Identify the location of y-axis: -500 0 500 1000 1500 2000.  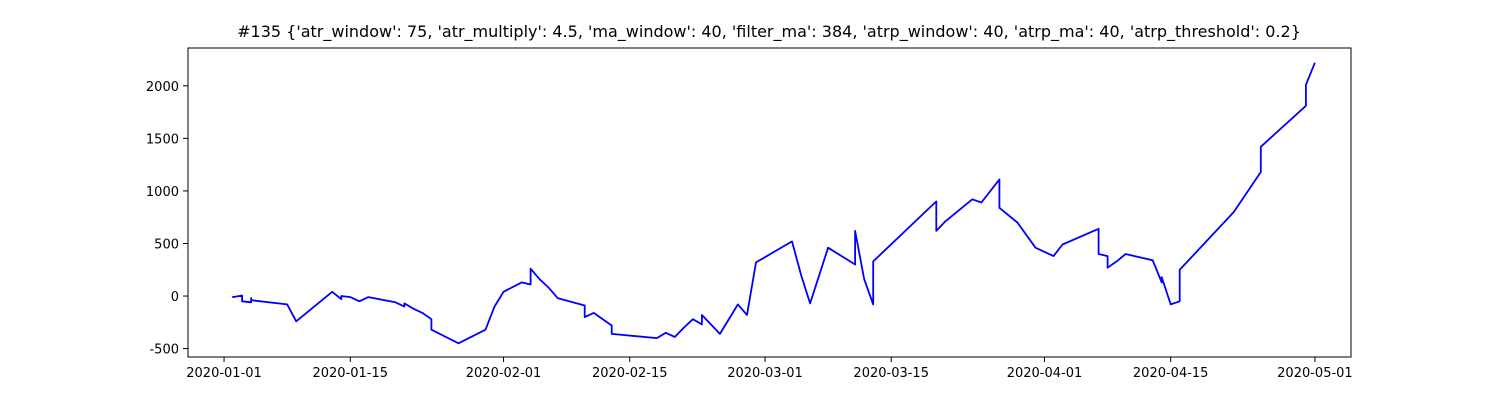
(167, 219).